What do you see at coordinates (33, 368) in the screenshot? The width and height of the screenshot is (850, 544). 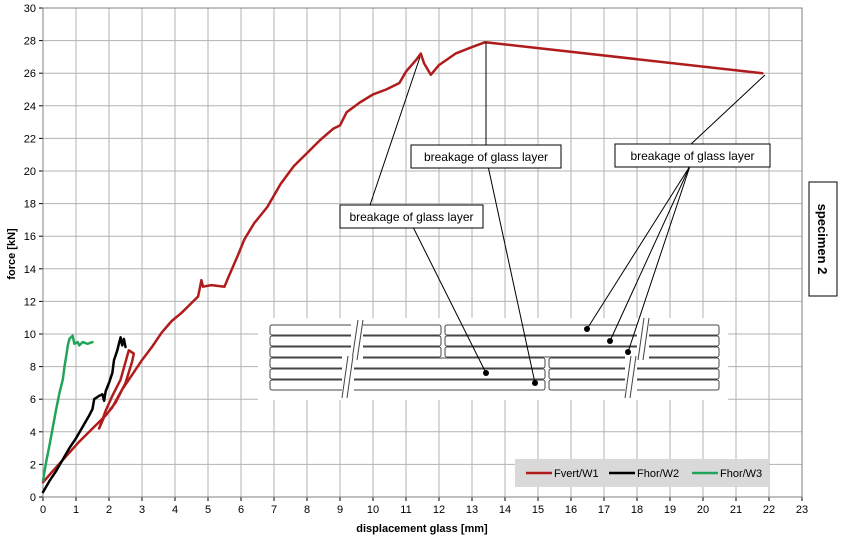 I see `y-tick-label: 8` at bounding box center [33, 368].